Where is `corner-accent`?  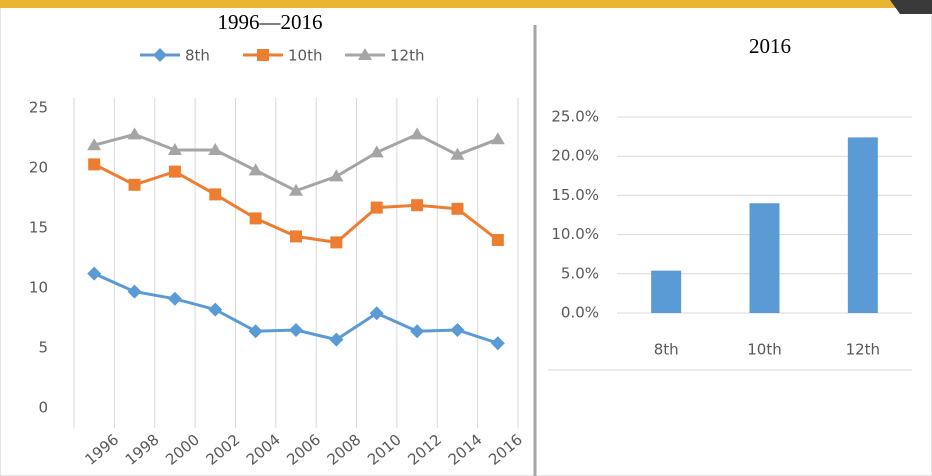
corner-accent is located at coordinates (911, 7).